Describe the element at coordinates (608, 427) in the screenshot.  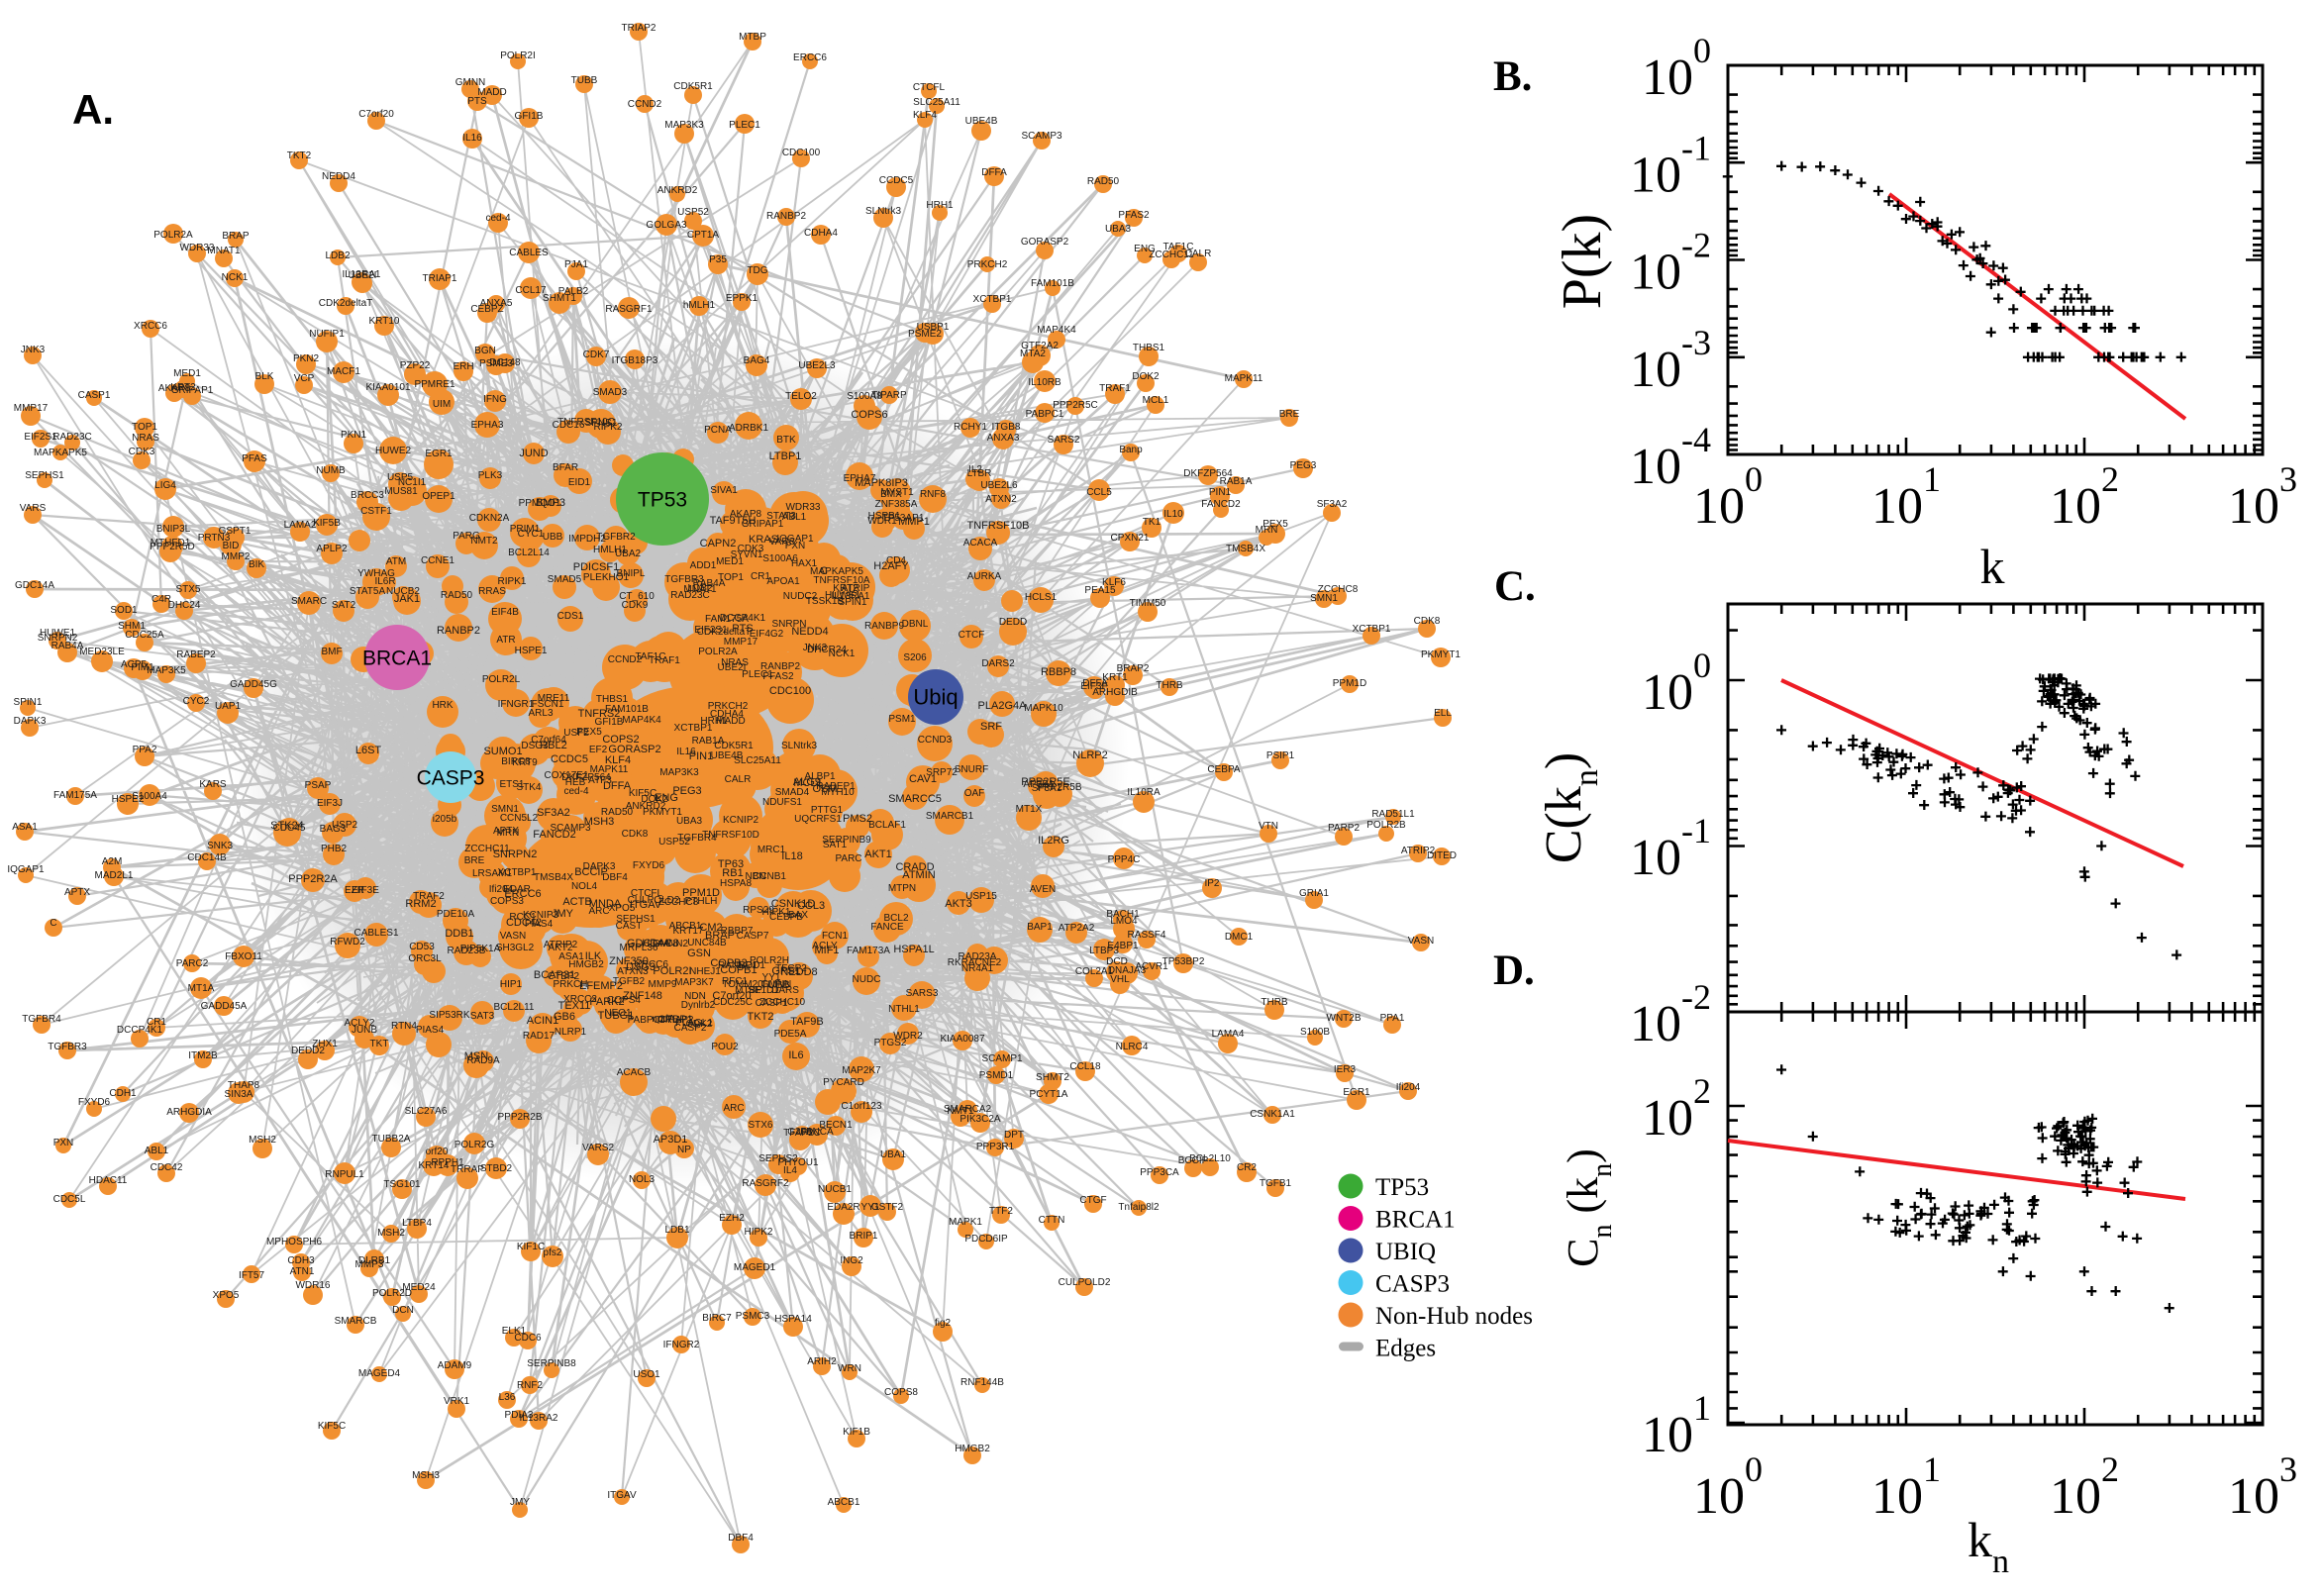
I see `svg-text: RIPK2` at that location.